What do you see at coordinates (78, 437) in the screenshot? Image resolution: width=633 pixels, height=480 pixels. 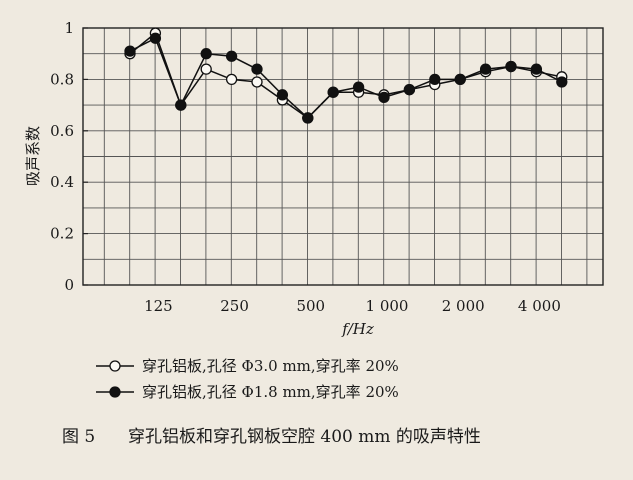 I see `figure-caption-label: 图 5` at bounding box center [78, 437].